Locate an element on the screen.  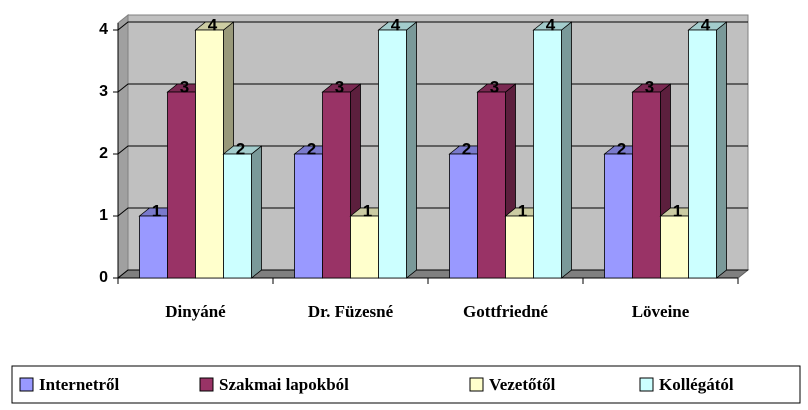
legend-label: Kollégától is located at coordinates (696, 384).